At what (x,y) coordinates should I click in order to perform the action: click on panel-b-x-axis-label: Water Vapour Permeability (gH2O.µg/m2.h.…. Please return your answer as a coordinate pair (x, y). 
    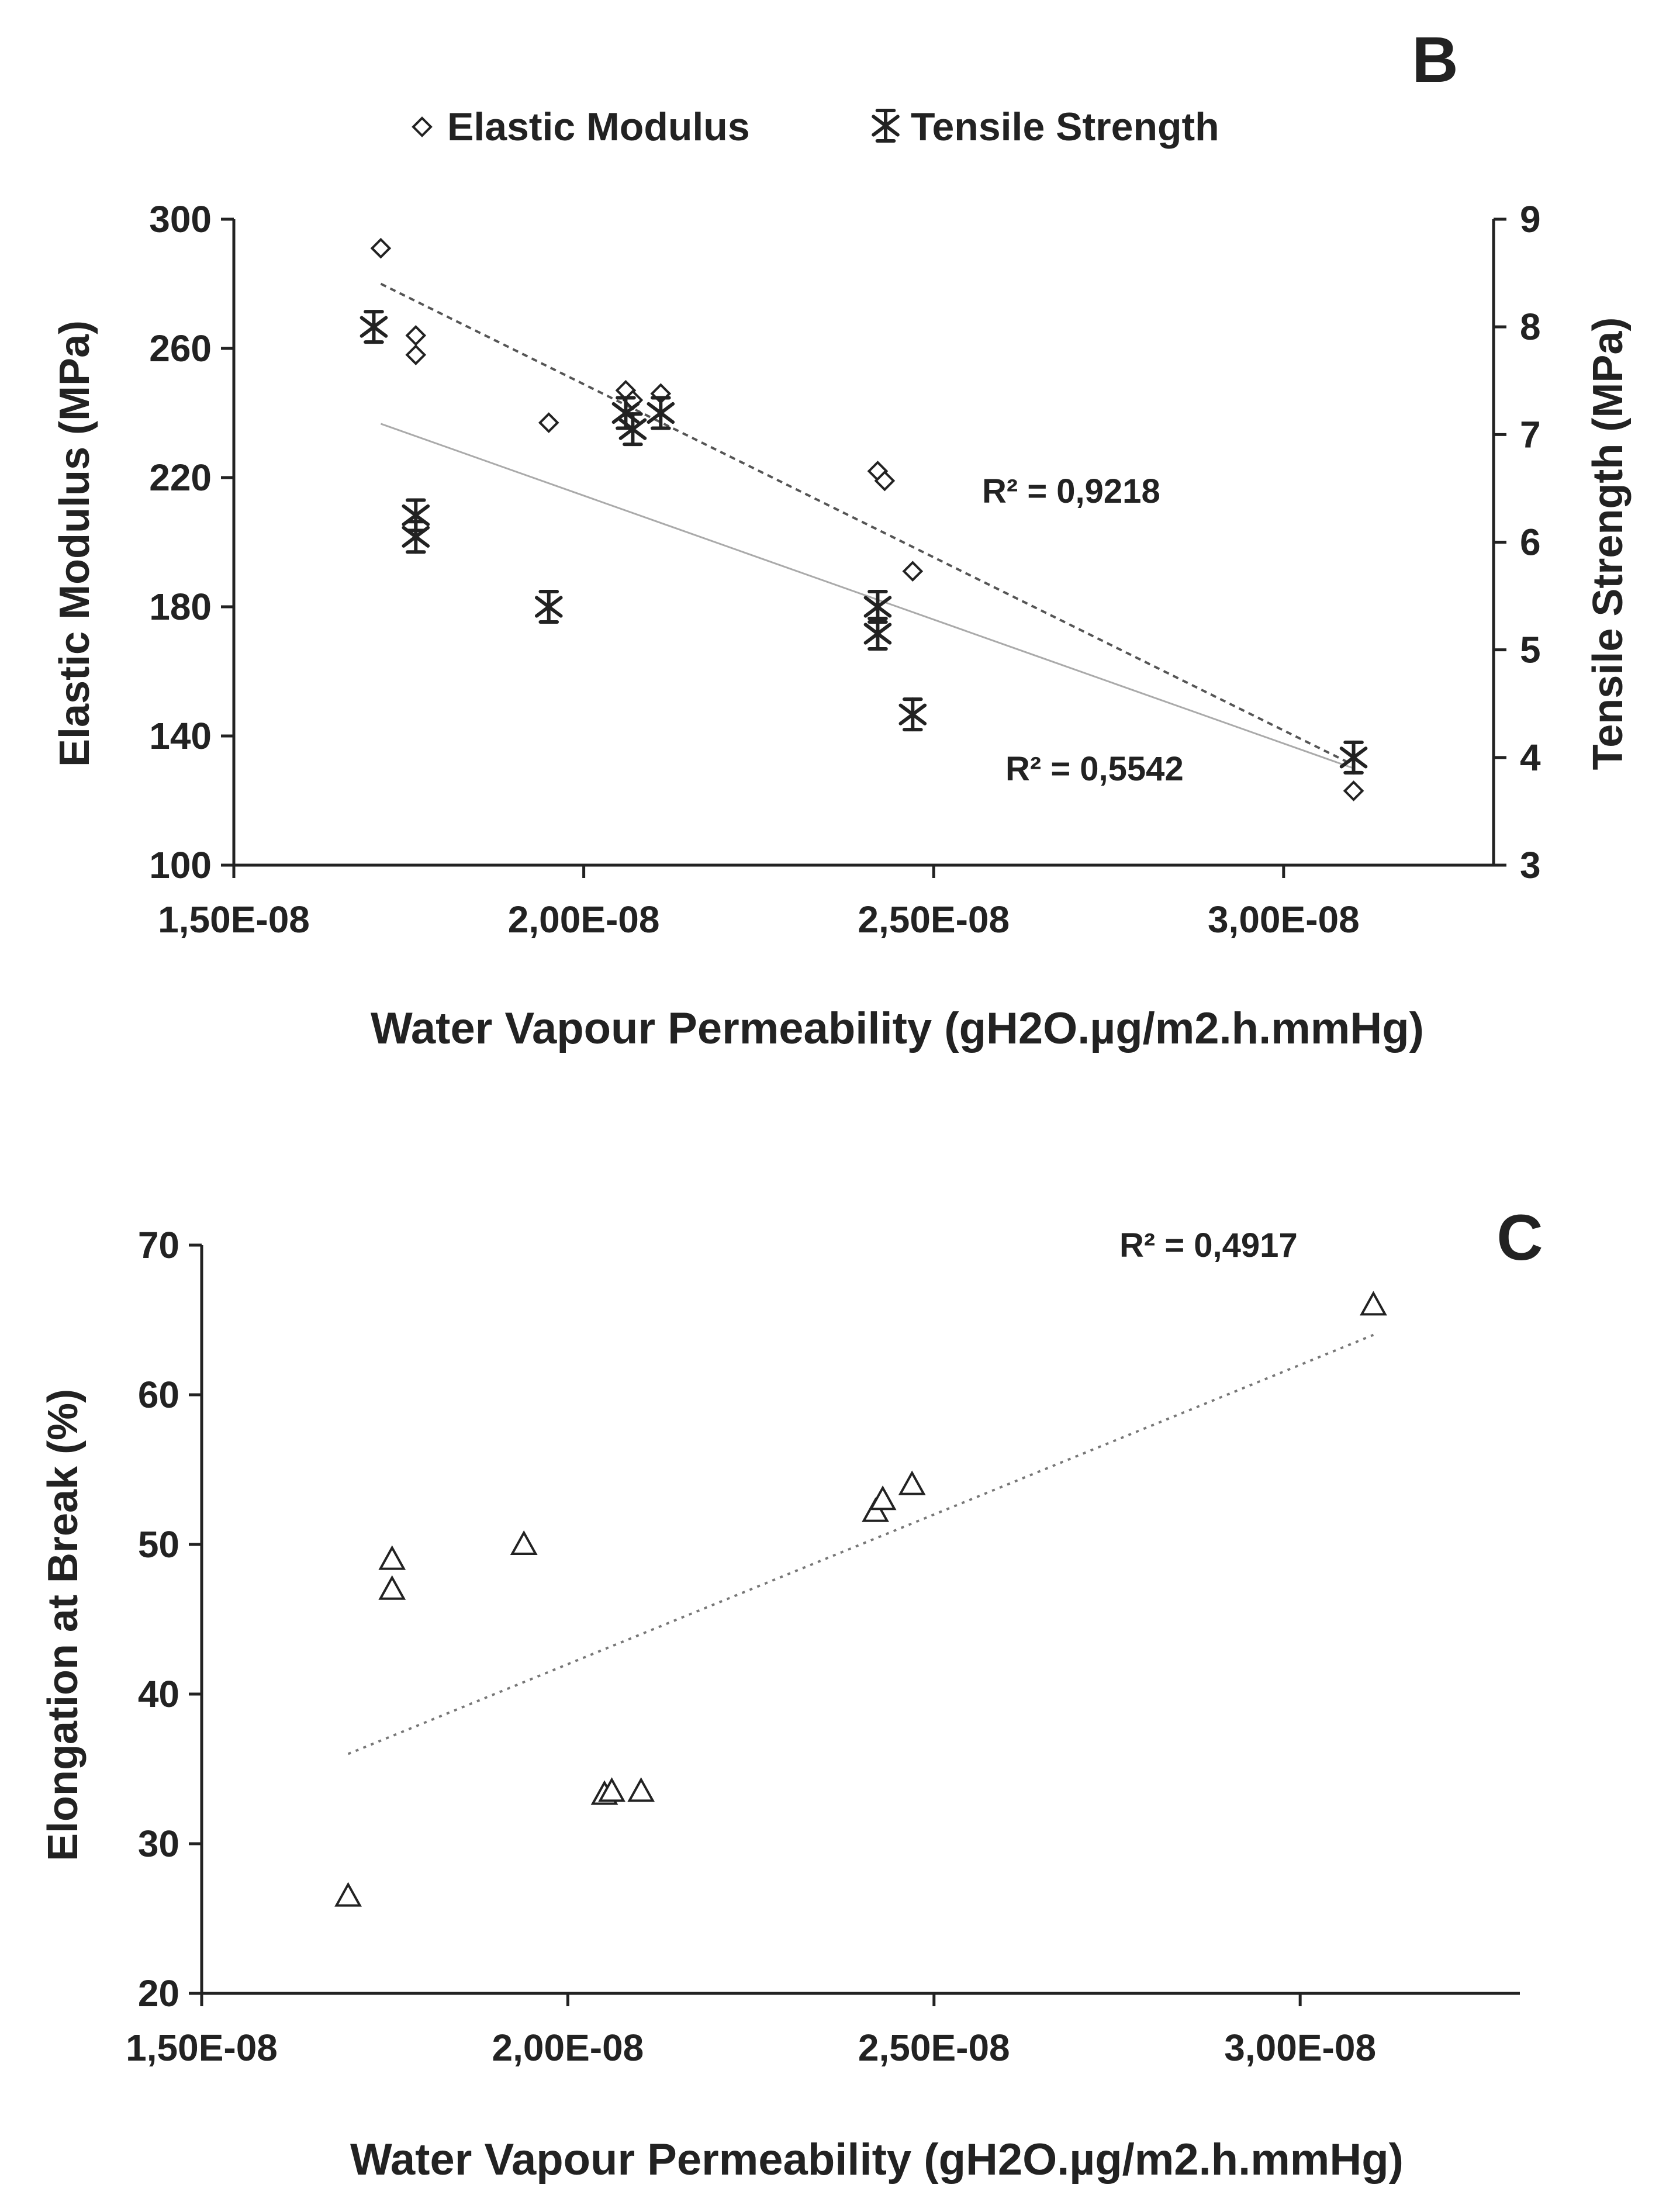
    Looking at the image, I should click on (897, 1028).